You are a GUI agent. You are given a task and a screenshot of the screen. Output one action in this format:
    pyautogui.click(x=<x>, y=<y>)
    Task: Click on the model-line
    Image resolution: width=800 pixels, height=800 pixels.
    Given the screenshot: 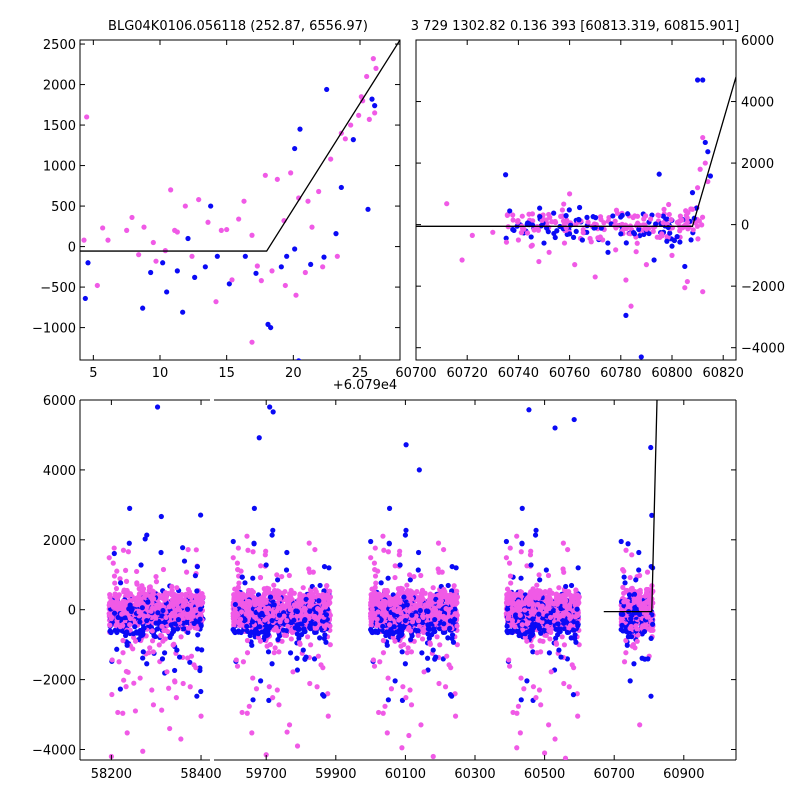 What is the action you would take?
    pyautogui.click(x=576, y=151)
    